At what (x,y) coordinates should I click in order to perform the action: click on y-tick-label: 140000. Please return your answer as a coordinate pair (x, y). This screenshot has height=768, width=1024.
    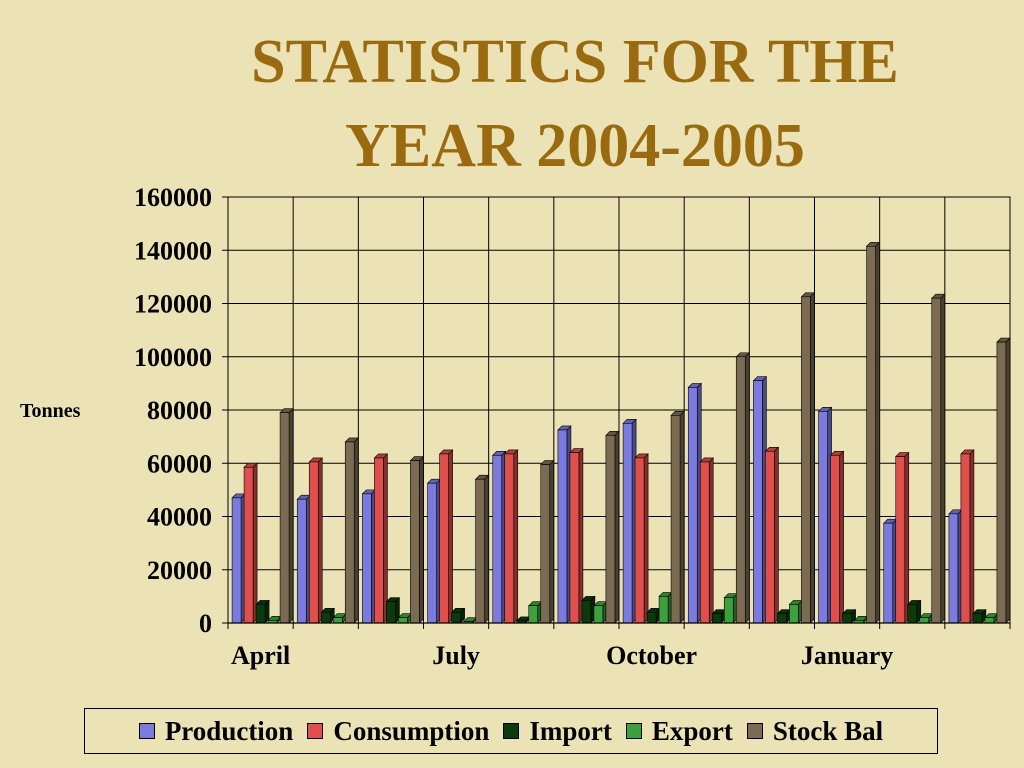
    Looking at the image, I should click on (173, 250).